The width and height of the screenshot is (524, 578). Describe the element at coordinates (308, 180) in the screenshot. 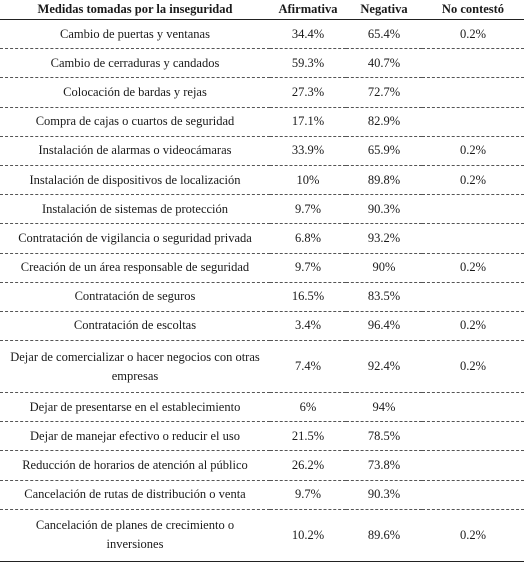

I see `cell-afirmativa: 10%` at that location.